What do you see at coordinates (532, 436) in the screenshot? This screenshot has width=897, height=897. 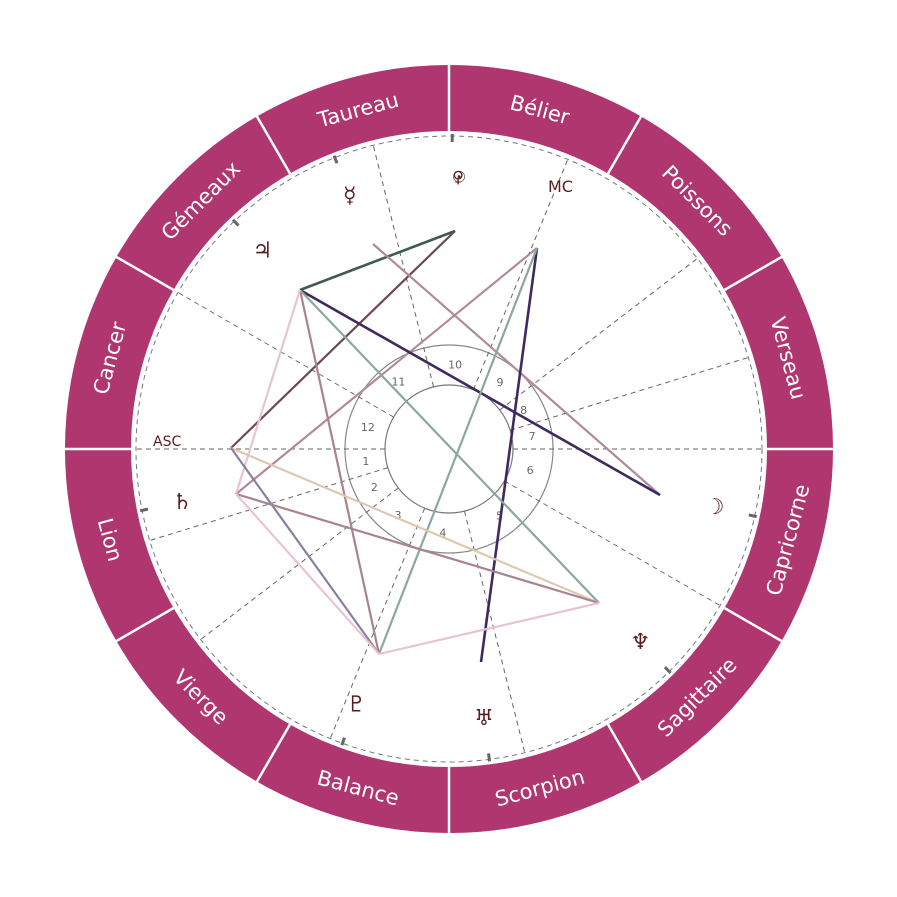 I see `house-number: 7` at bounding box center [532, 436].